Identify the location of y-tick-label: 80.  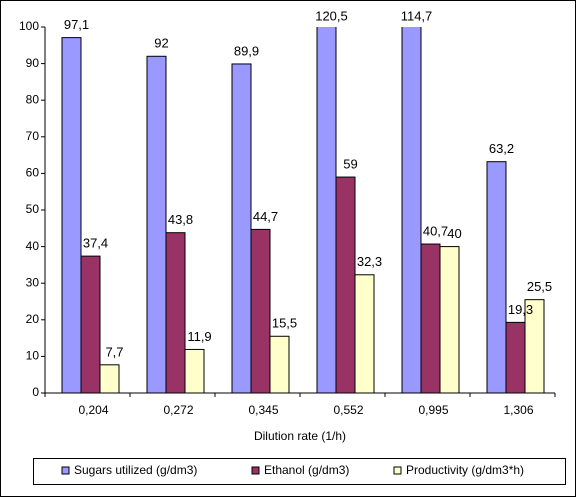
(33, 99).